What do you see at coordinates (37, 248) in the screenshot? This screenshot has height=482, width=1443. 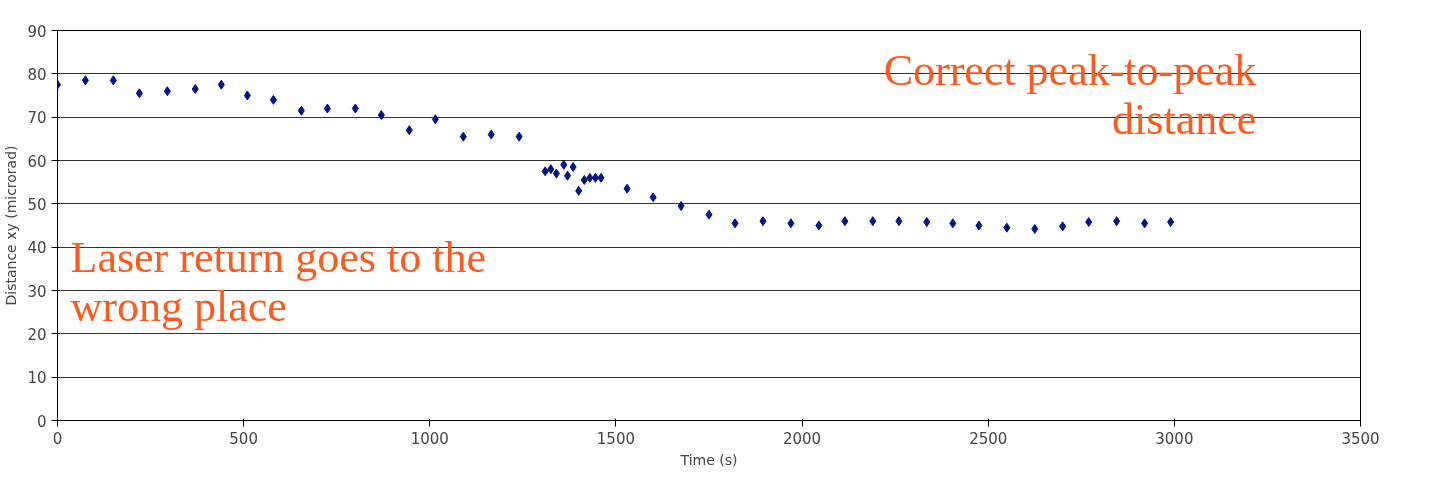 I see `y-tick-label: 40` at bounding box center [37, 248].